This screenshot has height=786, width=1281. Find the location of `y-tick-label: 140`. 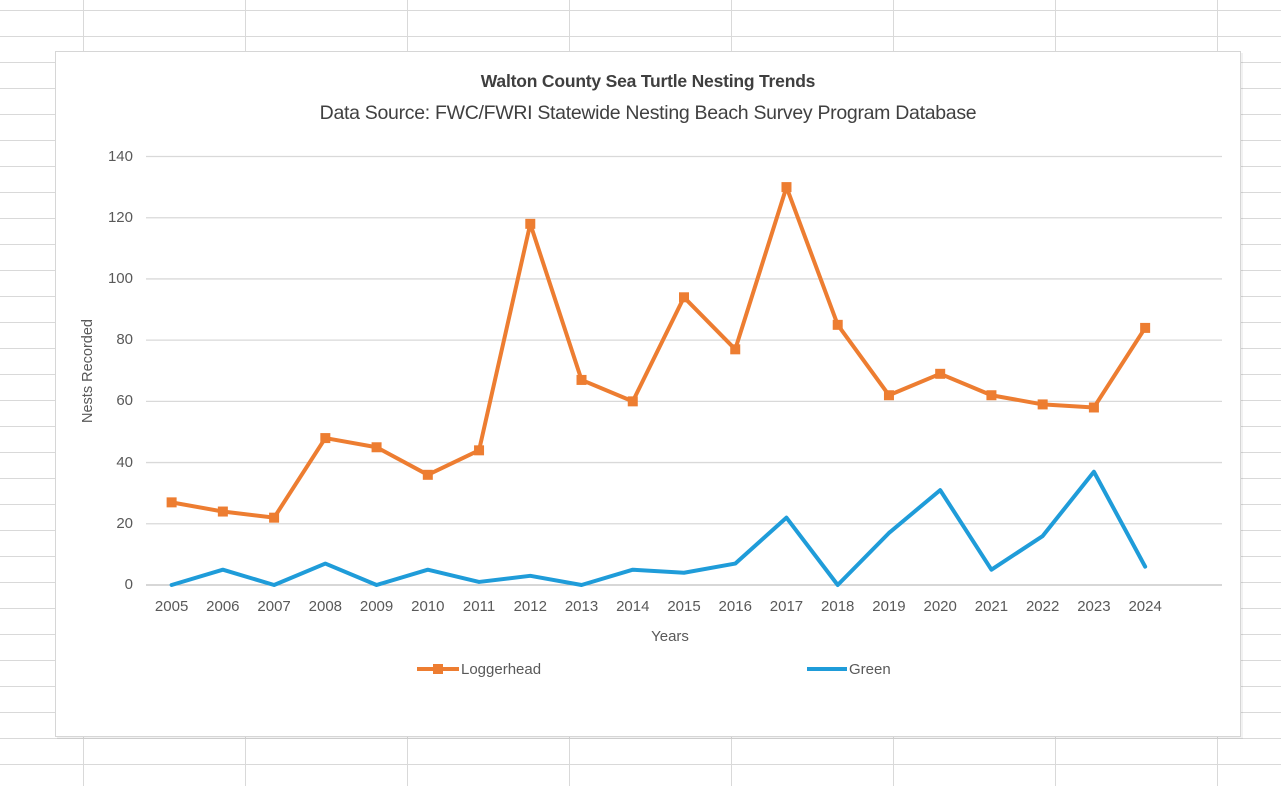

y-tick-label: 140 is located at coordinates (120, 156).